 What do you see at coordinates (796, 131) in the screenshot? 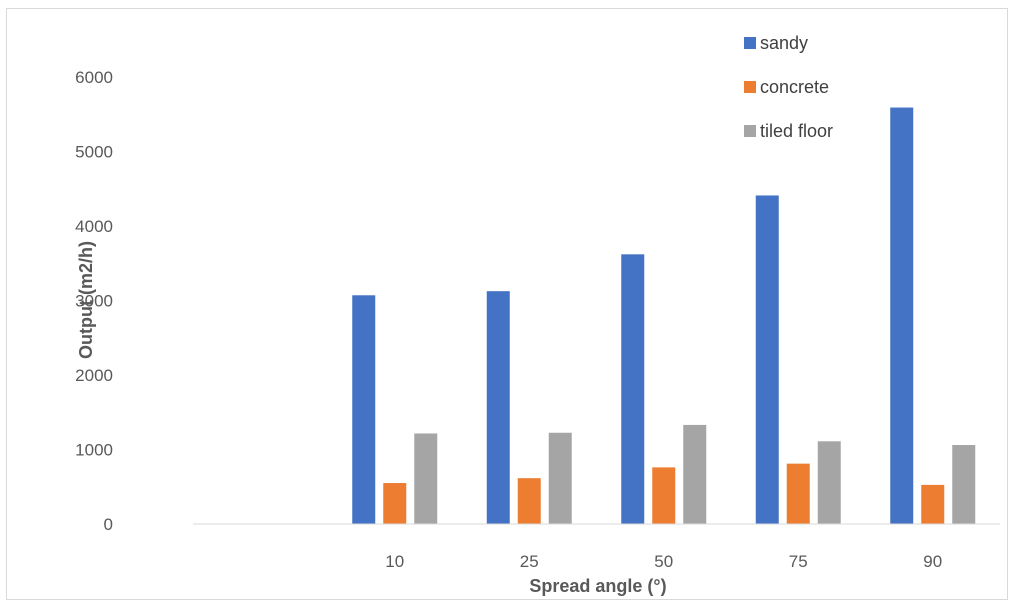
I see `legend-label-tiled-floor: tiled floor` at bounding box center [796, 131].